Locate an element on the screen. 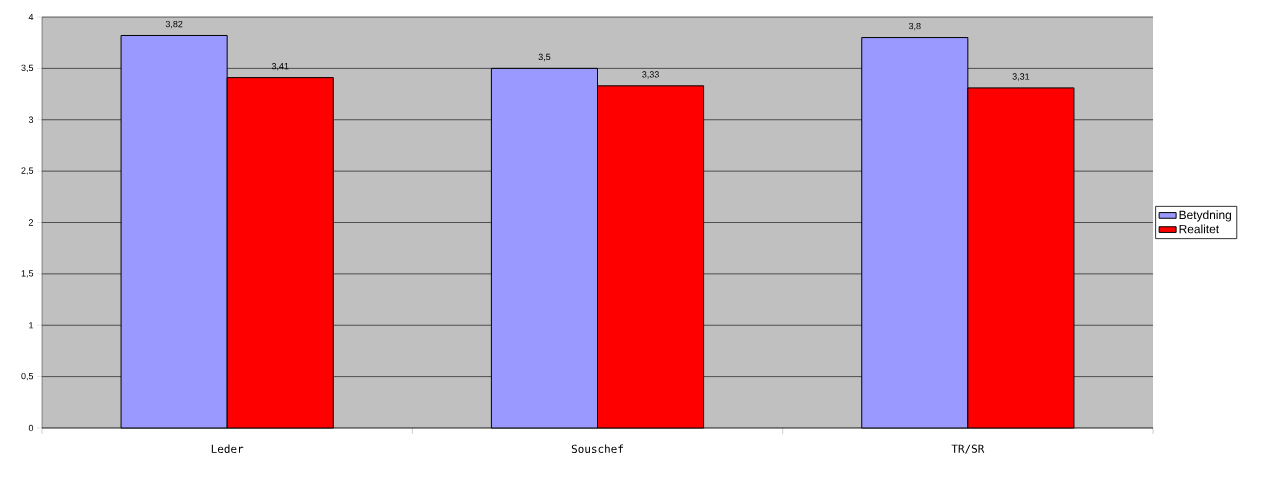 This screenshot has height=479, width=1283. data-label: 3,82 is located at coordinates (174, 24).